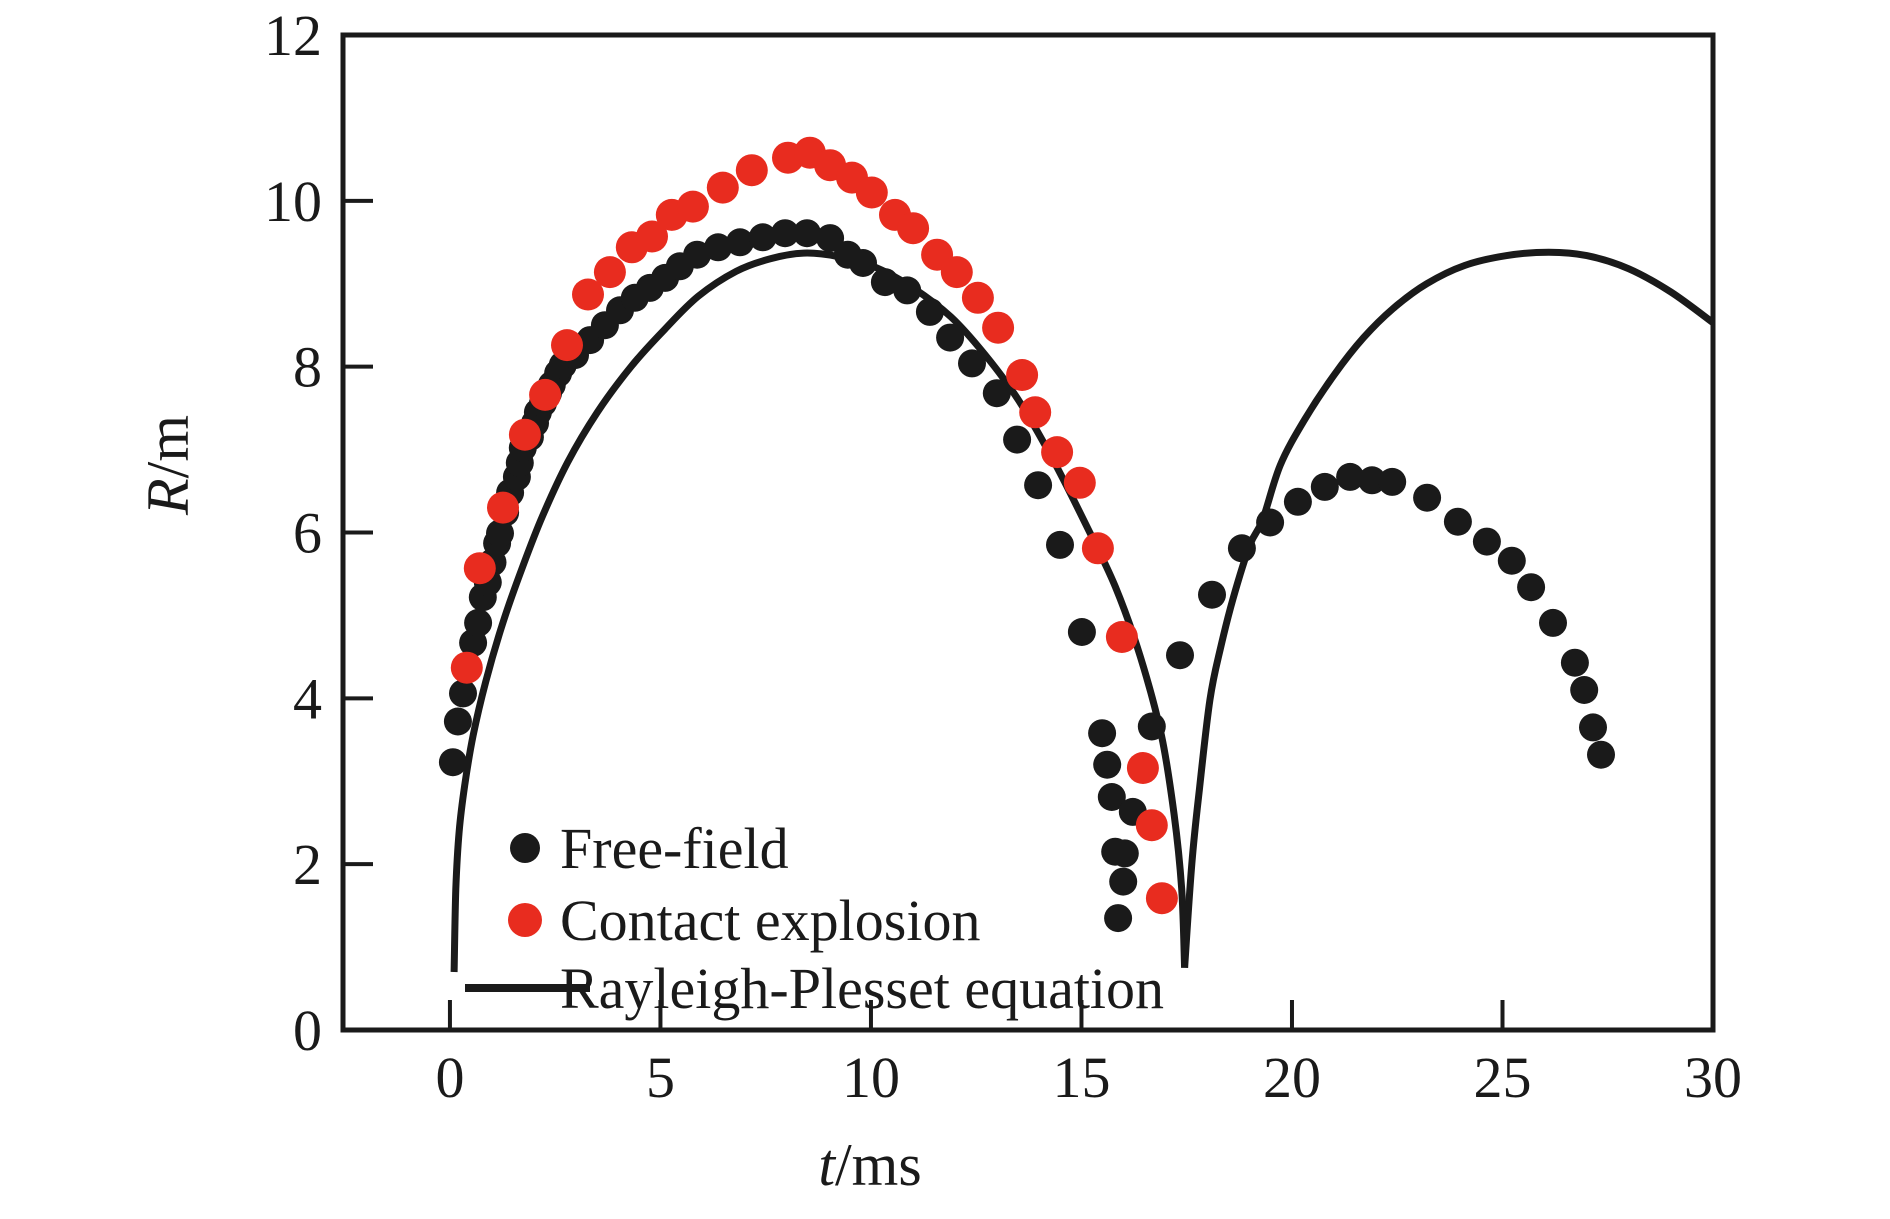 This screenshot has width=1890, height=1219. I want to click on y-axis-title: R/m, so click(168, 465).